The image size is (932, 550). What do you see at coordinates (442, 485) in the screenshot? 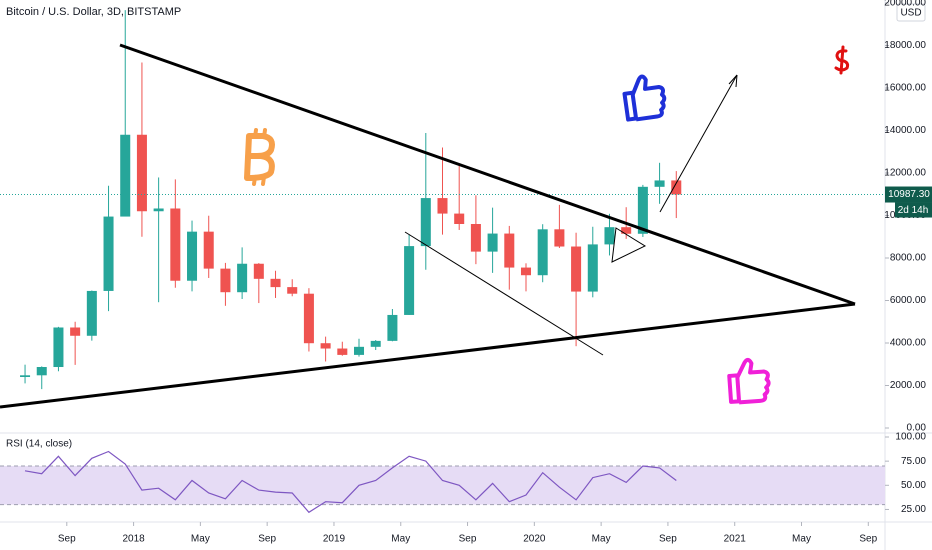
I see `rsi-band` at bounding box center [442, 485].